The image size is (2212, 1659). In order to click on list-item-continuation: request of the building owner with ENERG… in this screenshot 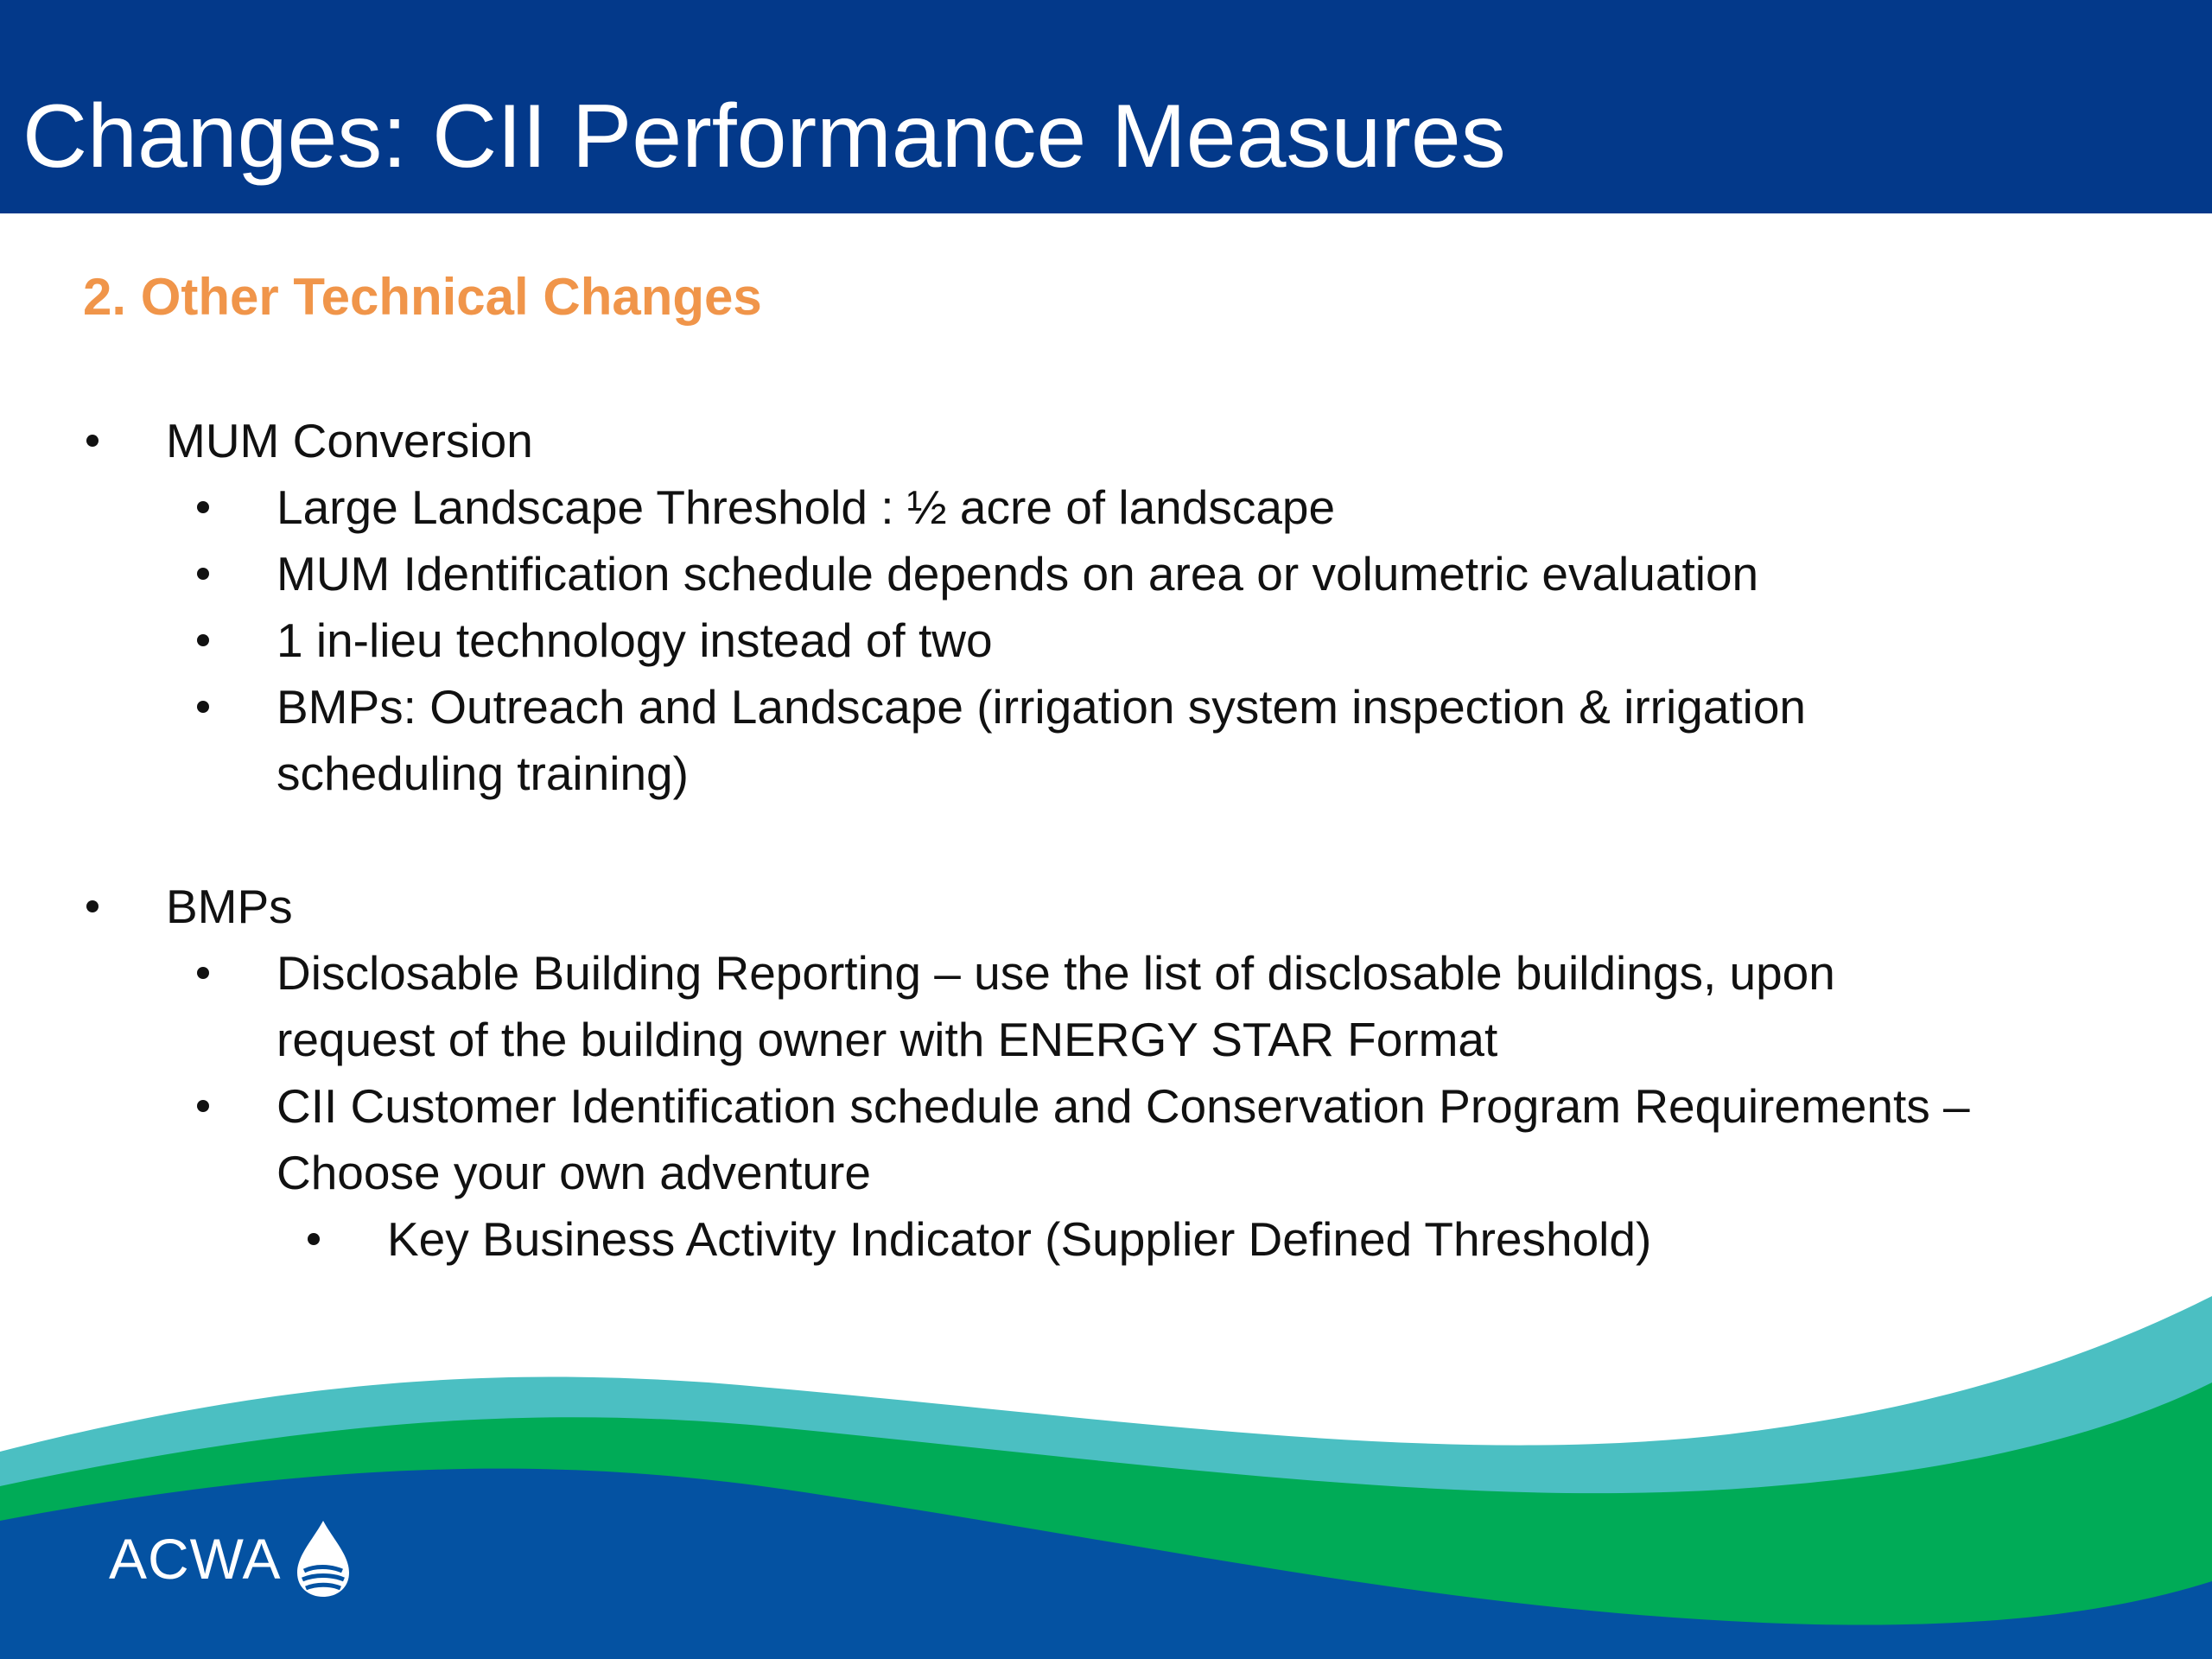, I will do `click(887, 1039)`.